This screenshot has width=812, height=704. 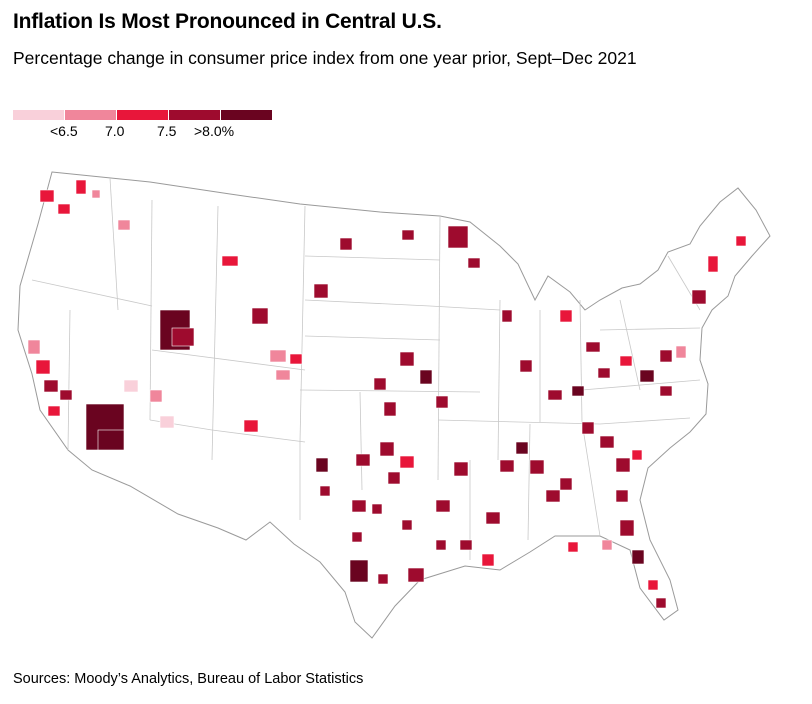 What do you see at coordinates (214, 131) in the screenshot?
I see `legend-label-4: >8.0%` at bounding box center [214, 131].